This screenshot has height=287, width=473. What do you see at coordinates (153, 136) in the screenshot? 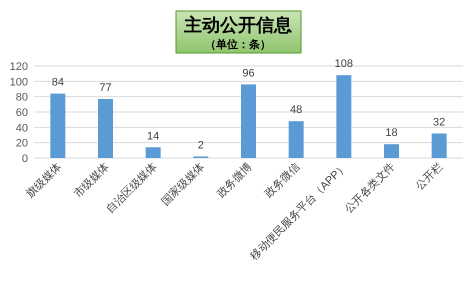
I see `data-label: 14` at bounding box center [153, 136].